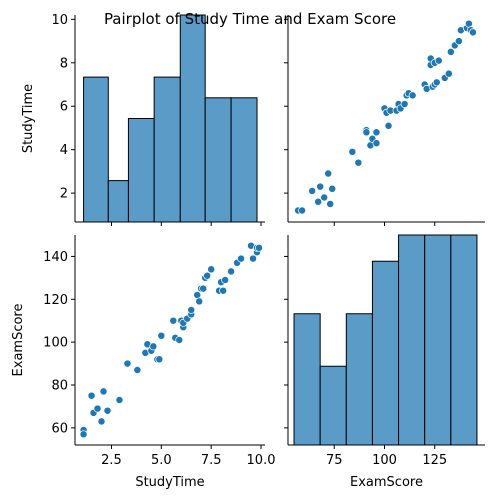 The height and width of the screenshot is (500, 500). What do you see at coordinates (59, 20) in the screenshot?
I see `y-tick-label: 10` at bounding box center [59, 20].